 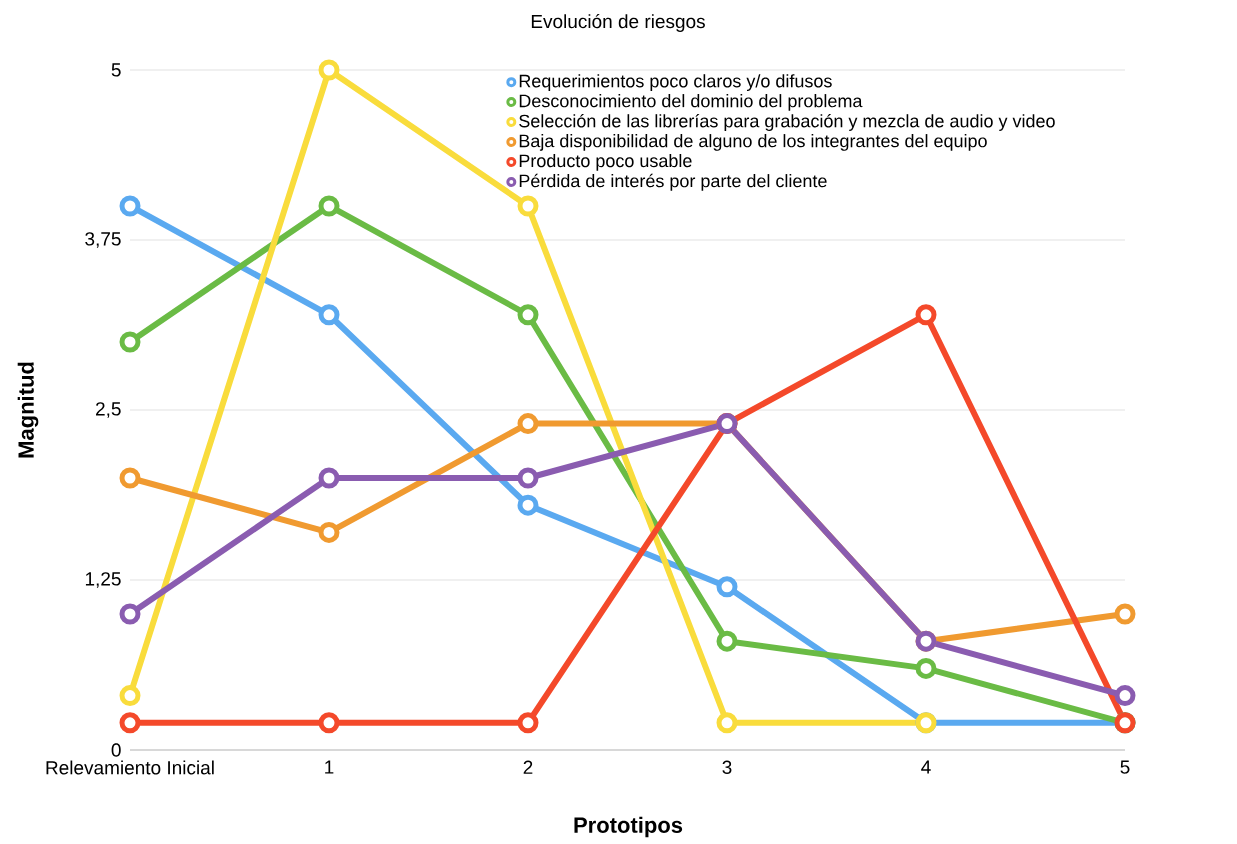 What do you see at coordinates (28, 410) in the screenshot?
I see `y-axis-title: Magnitud` at bounding box center [28, 410].